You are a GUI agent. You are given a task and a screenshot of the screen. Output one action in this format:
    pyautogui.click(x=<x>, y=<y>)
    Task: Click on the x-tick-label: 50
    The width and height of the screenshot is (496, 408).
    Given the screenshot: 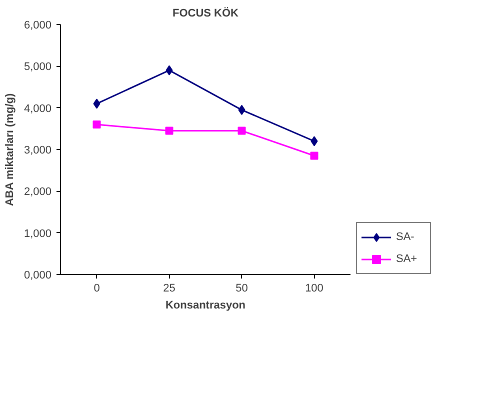 What is the action you would take?
    pyautogui.click(x=242, y=288)
    